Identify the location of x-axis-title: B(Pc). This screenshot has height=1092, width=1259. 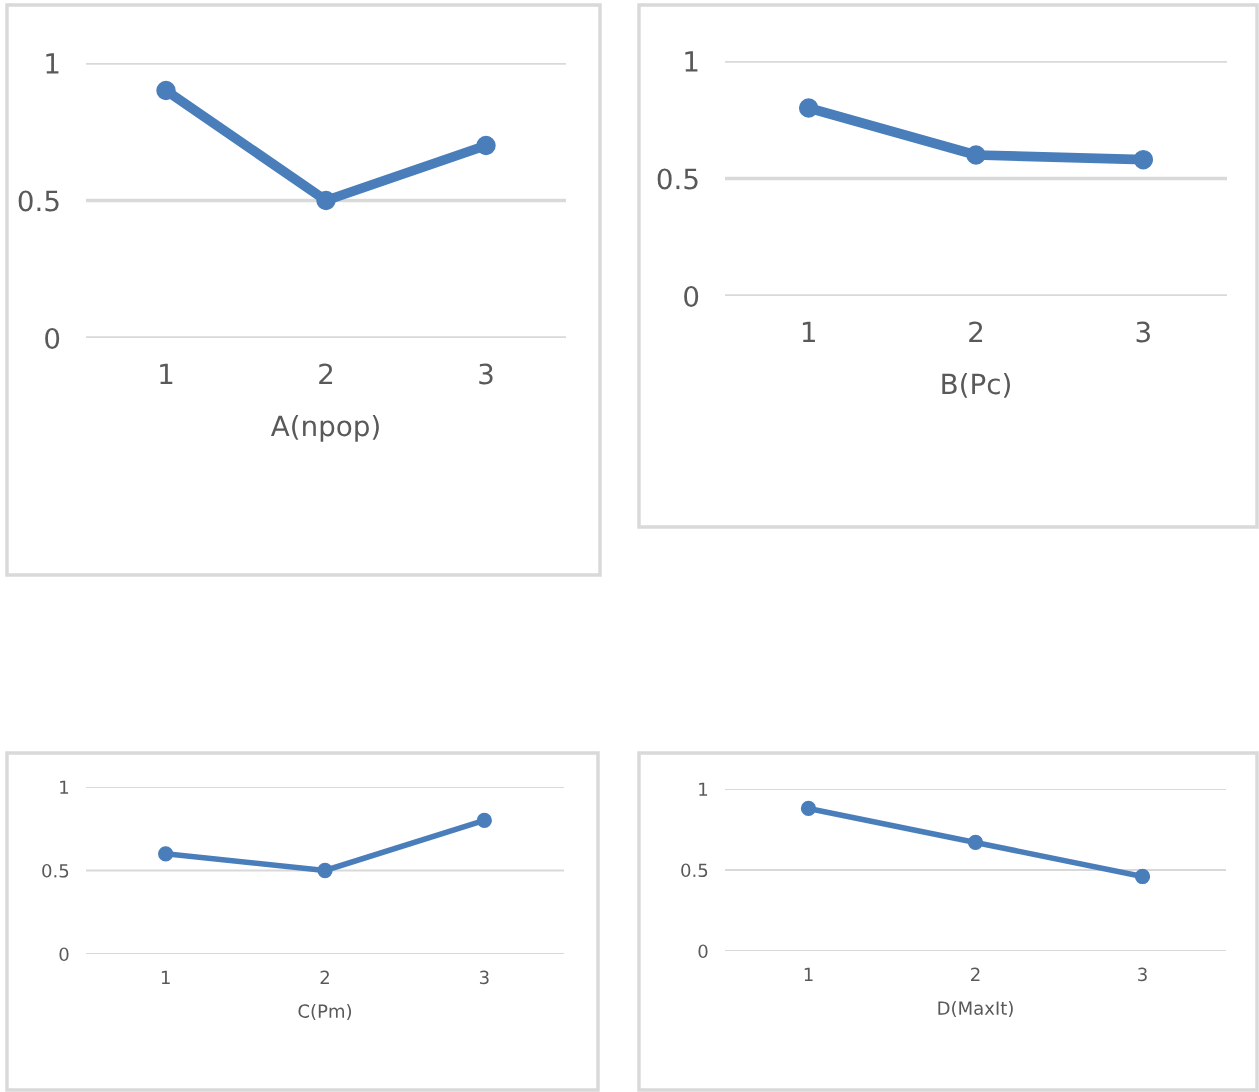
(976, 385).